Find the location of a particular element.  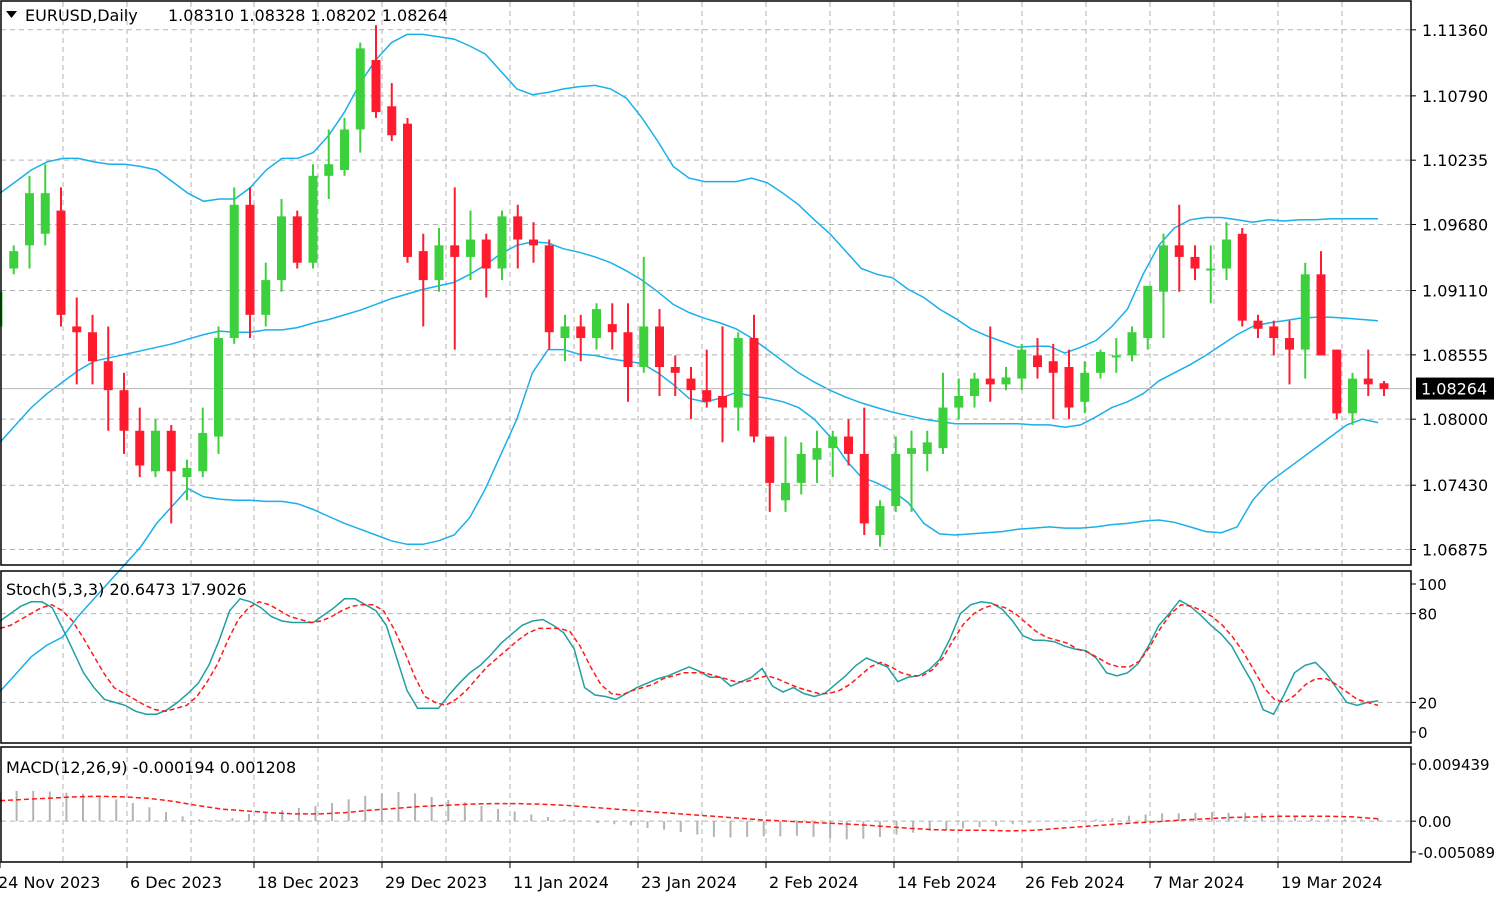

date-tick-label: 19 Mar 2024 is located at coordinates (1331, 882).